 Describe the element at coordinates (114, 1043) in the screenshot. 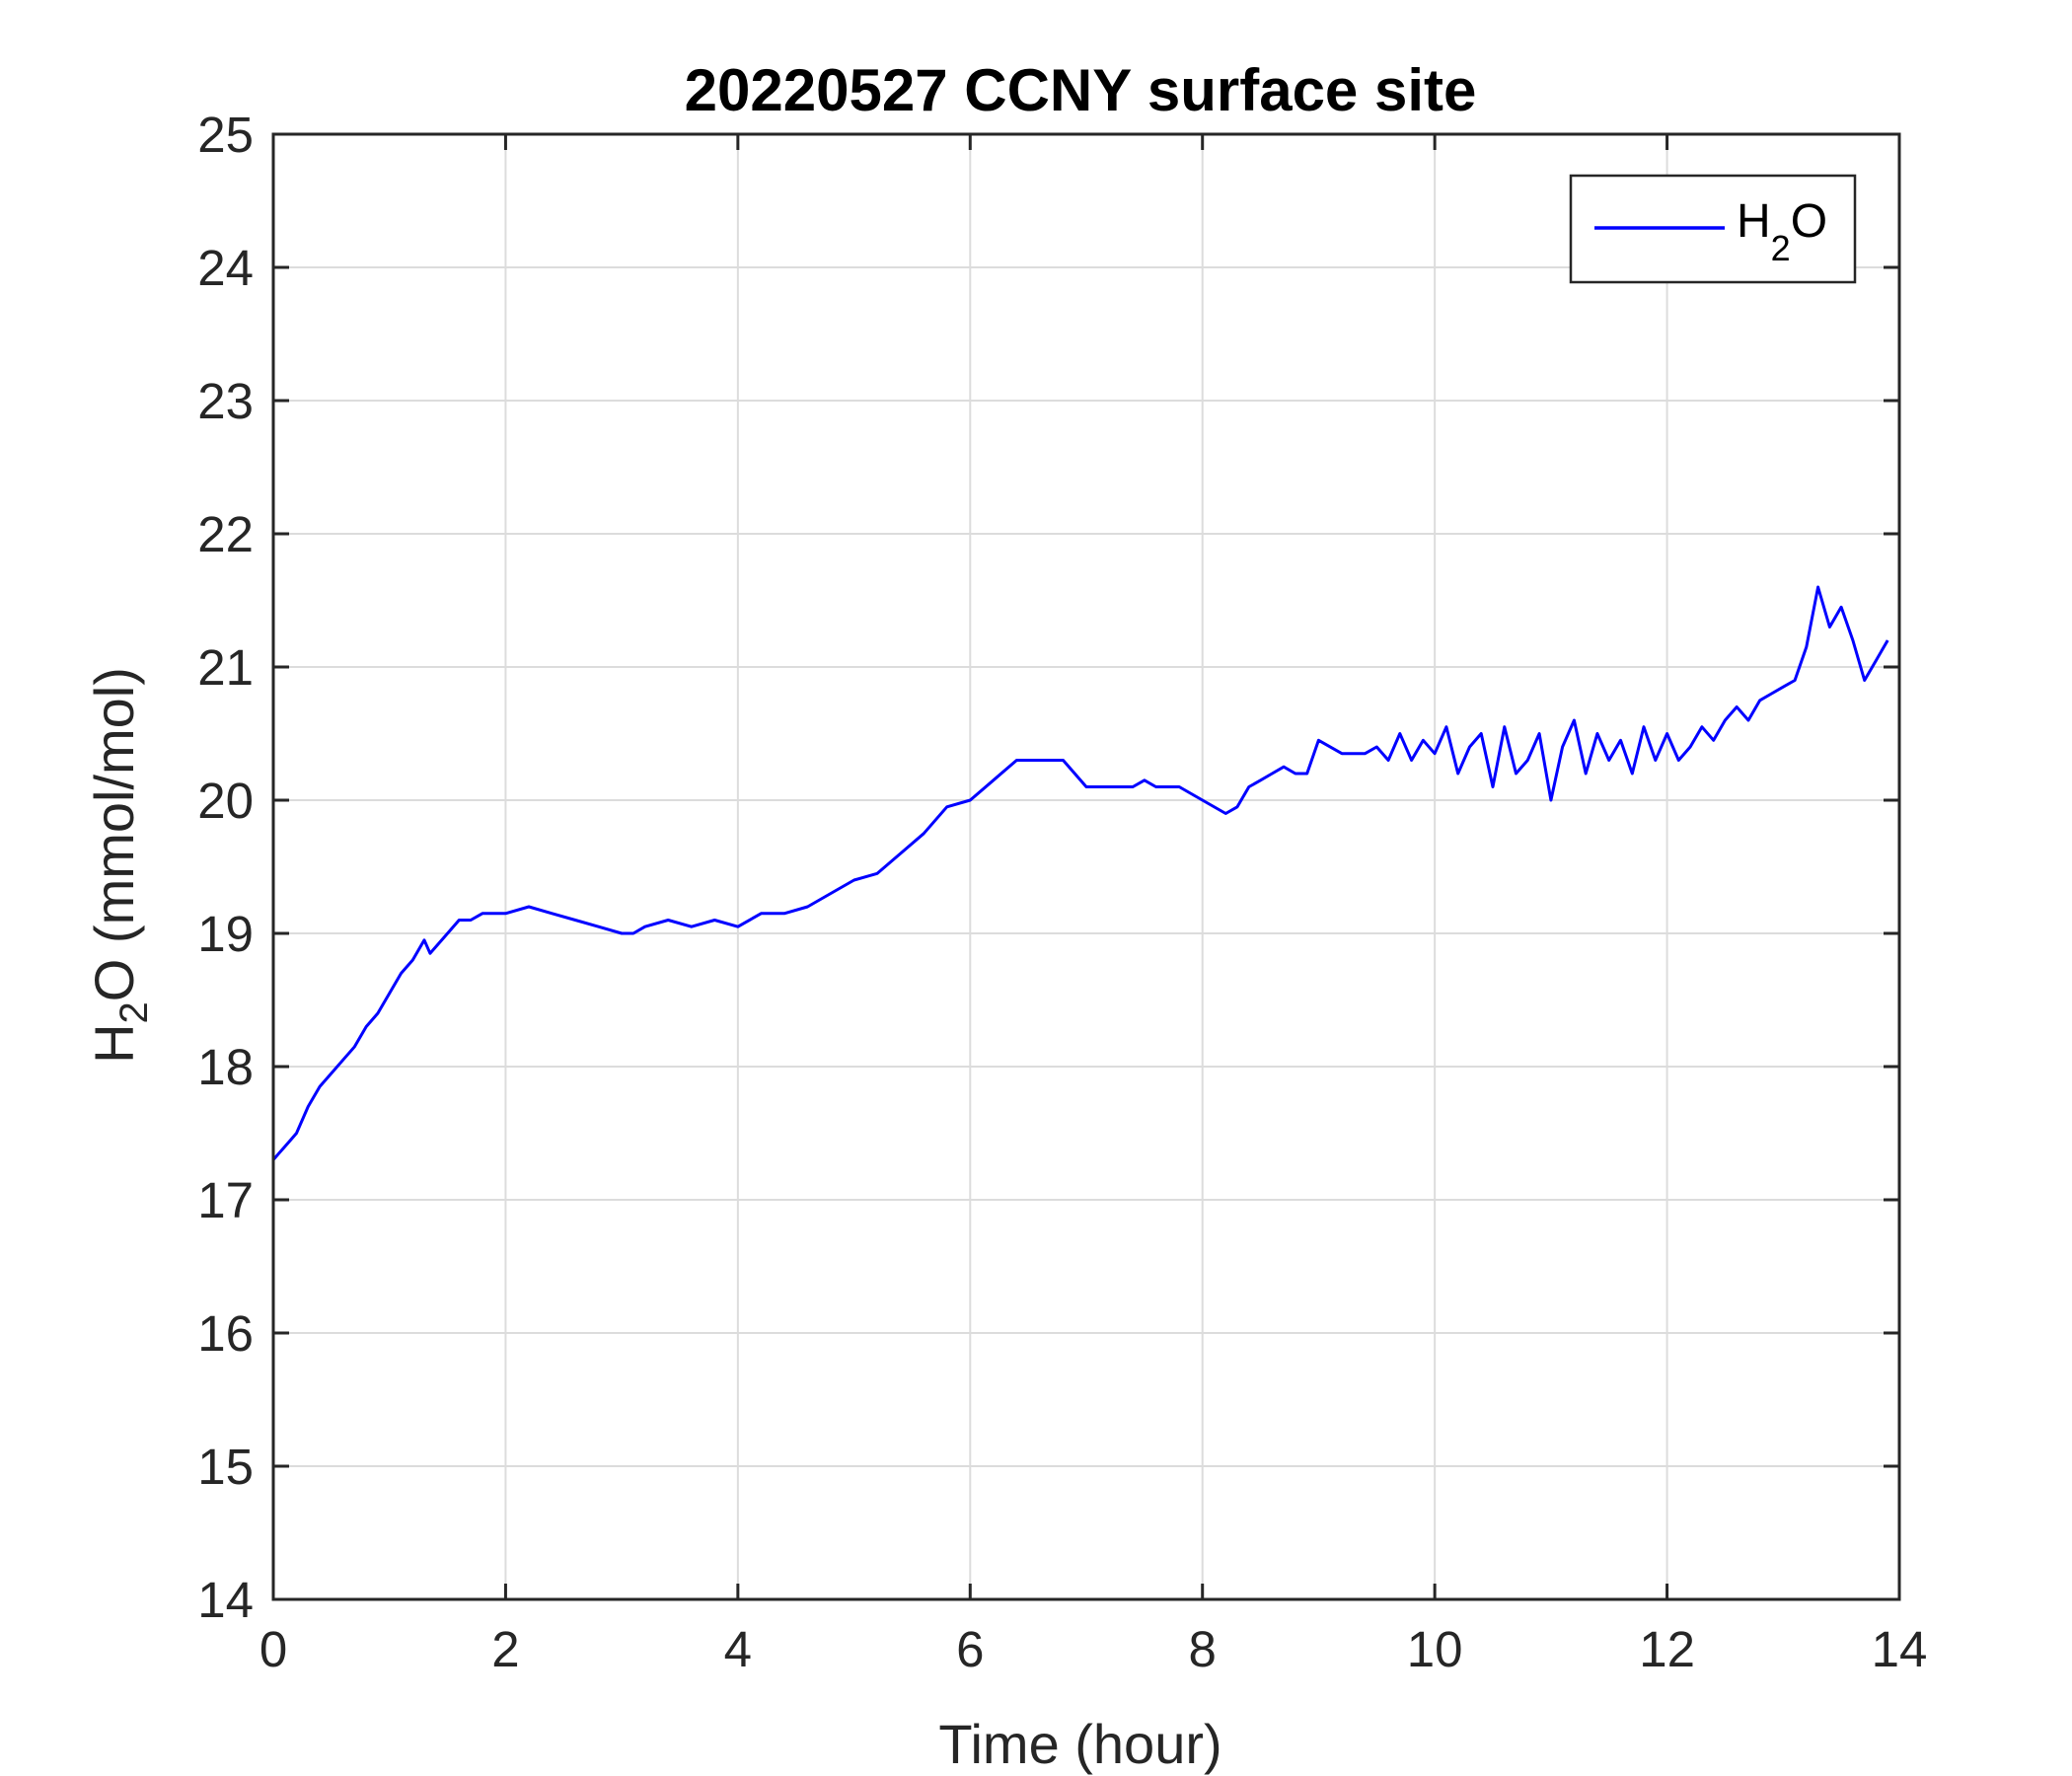

I see `y-axis-label-main: H` at that location.